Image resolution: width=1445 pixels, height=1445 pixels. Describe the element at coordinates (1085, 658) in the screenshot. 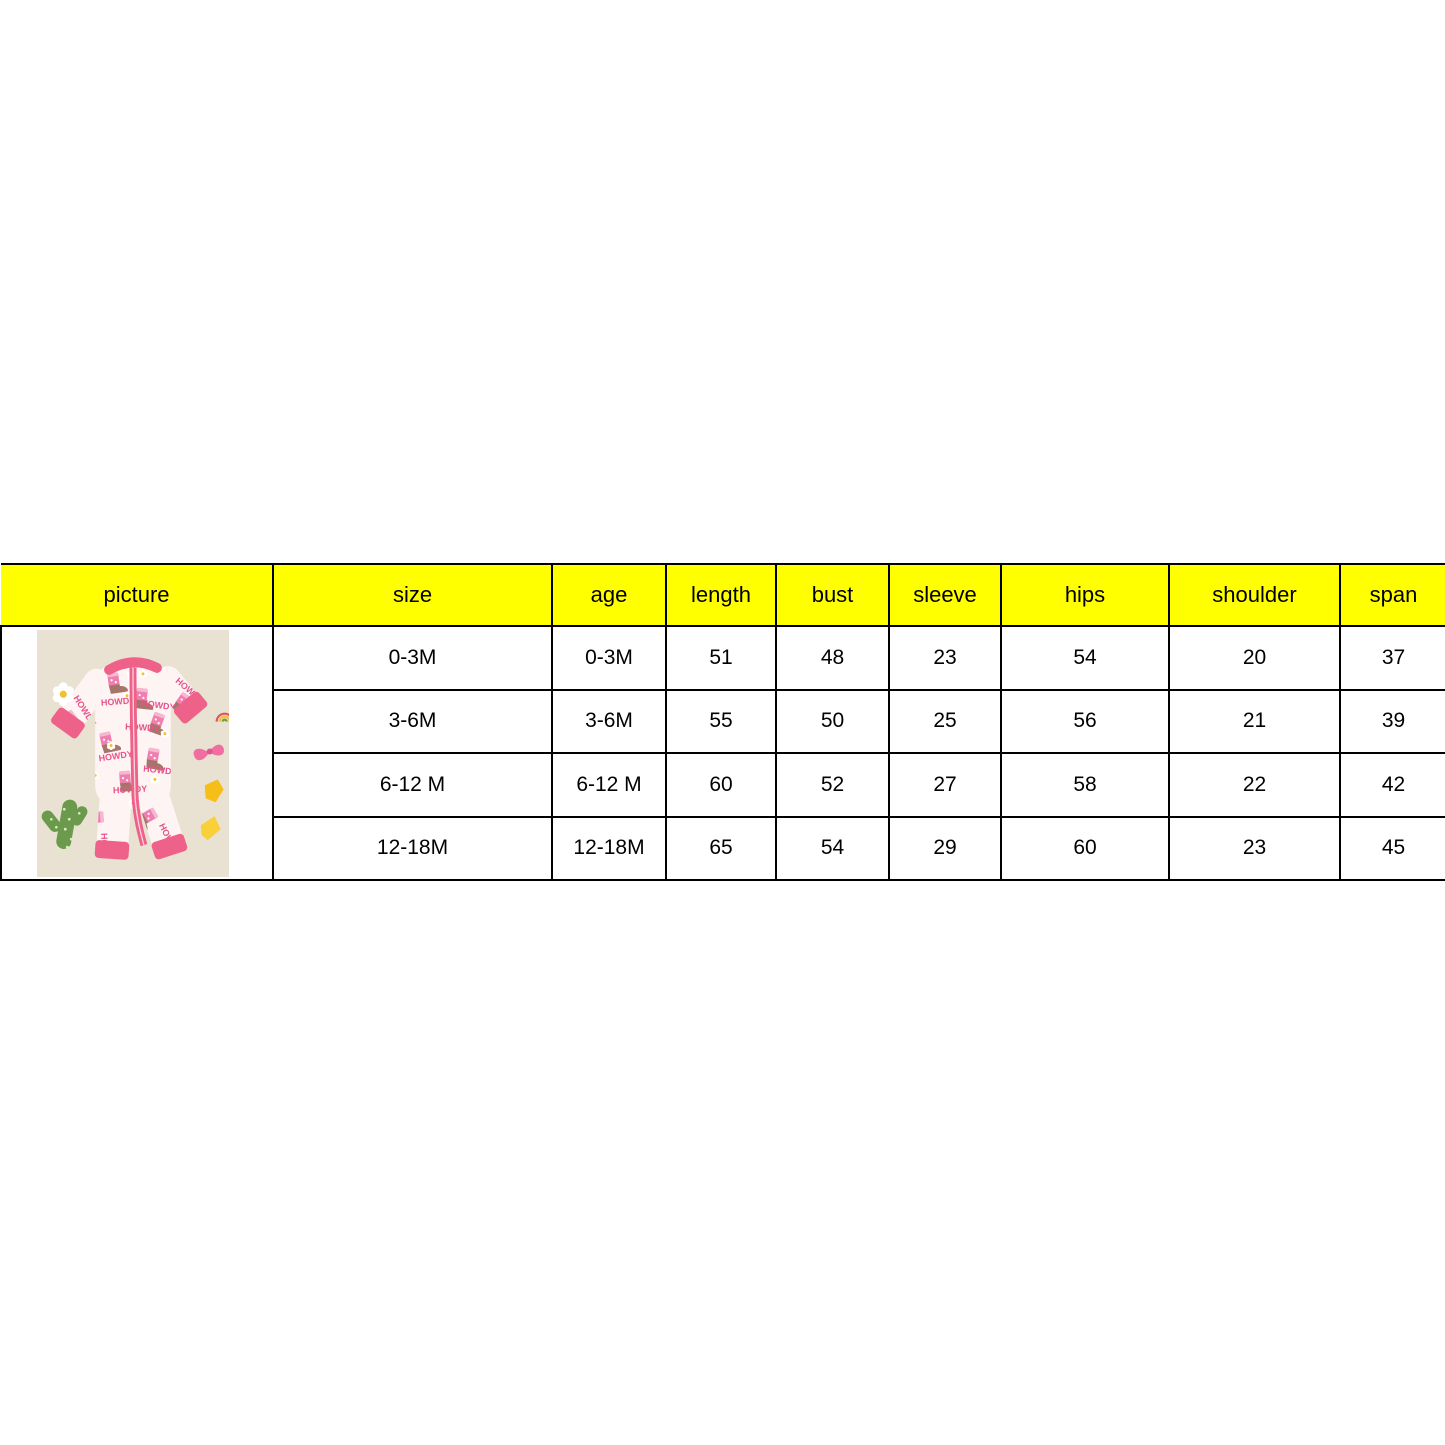

I see `cell-hips: 54` at that location.